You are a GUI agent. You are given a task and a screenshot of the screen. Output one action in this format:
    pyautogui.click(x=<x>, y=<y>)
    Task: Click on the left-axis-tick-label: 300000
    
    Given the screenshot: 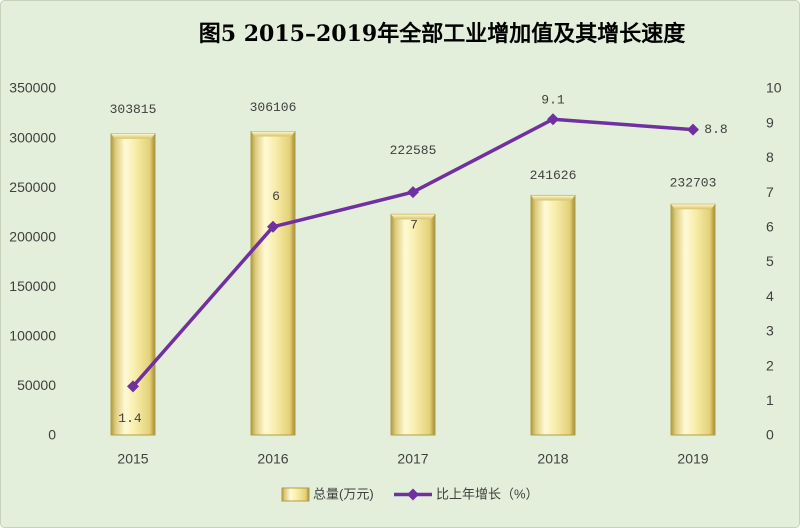 What is the action you would take?
    pyautogui.click(x=32, y=137)
    